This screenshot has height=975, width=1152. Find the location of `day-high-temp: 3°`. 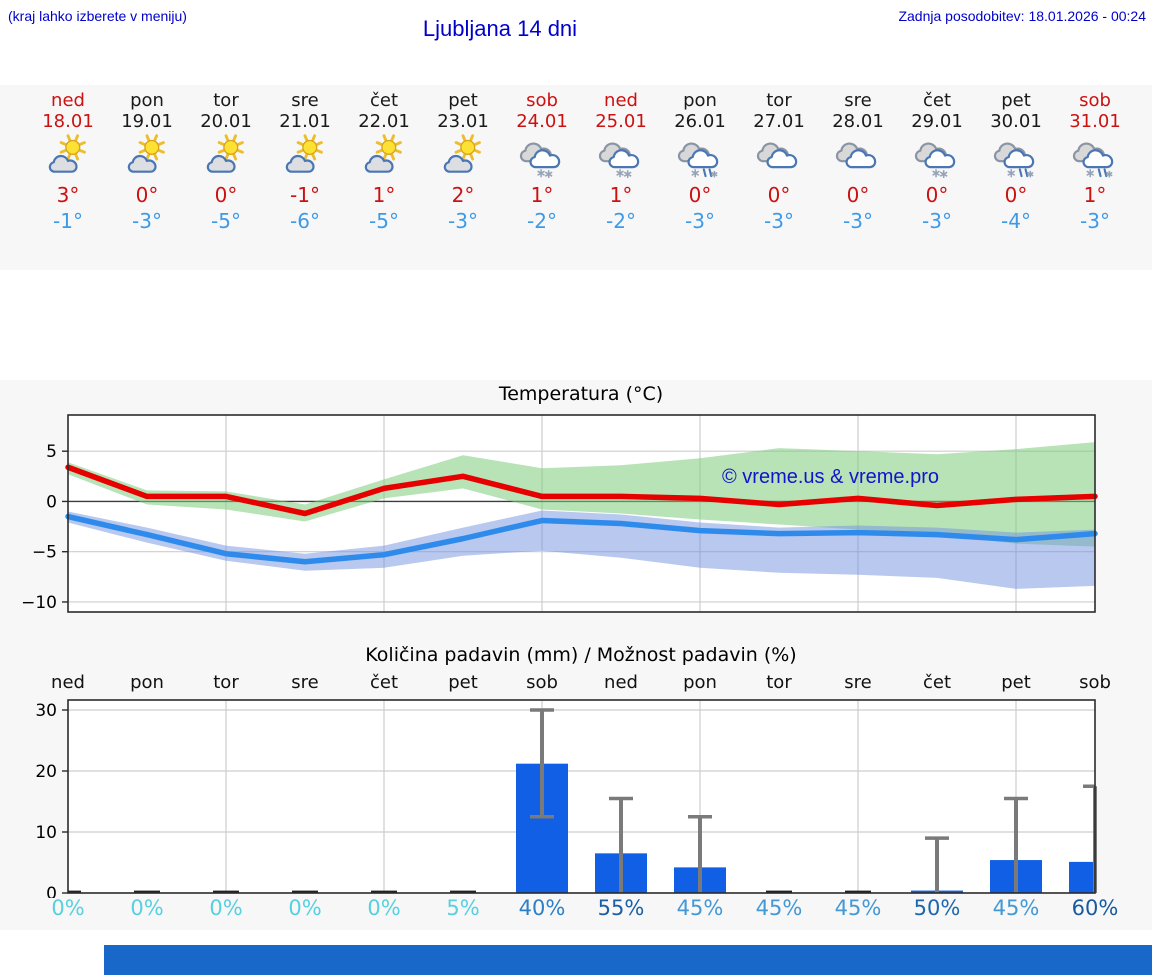

day-high-temp: 3° is located at coordinates (68, 195).